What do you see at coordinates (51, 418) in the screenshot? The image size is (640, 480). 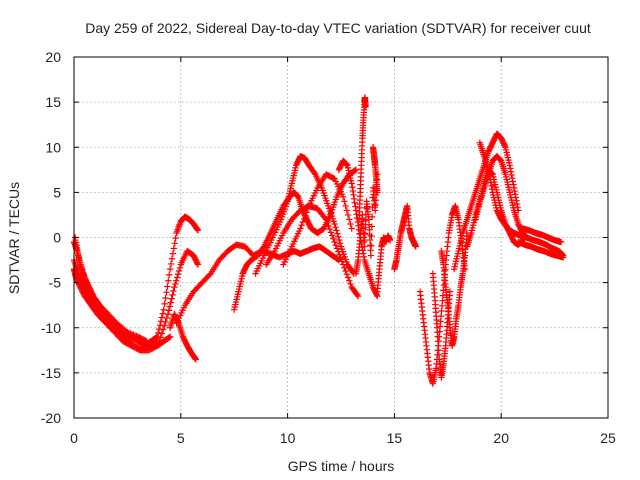 I see `y-tick-label: -20` at bounding box center [51, 418].